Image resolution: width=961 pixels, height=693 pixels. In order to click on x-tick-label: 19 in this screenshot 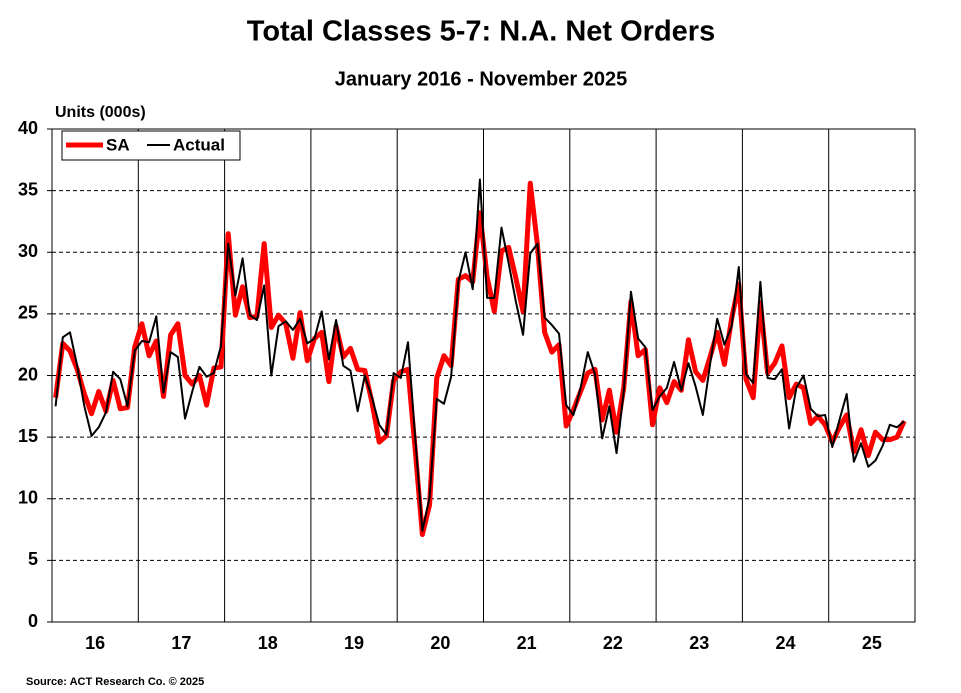, I will do `click(354, 643)`.